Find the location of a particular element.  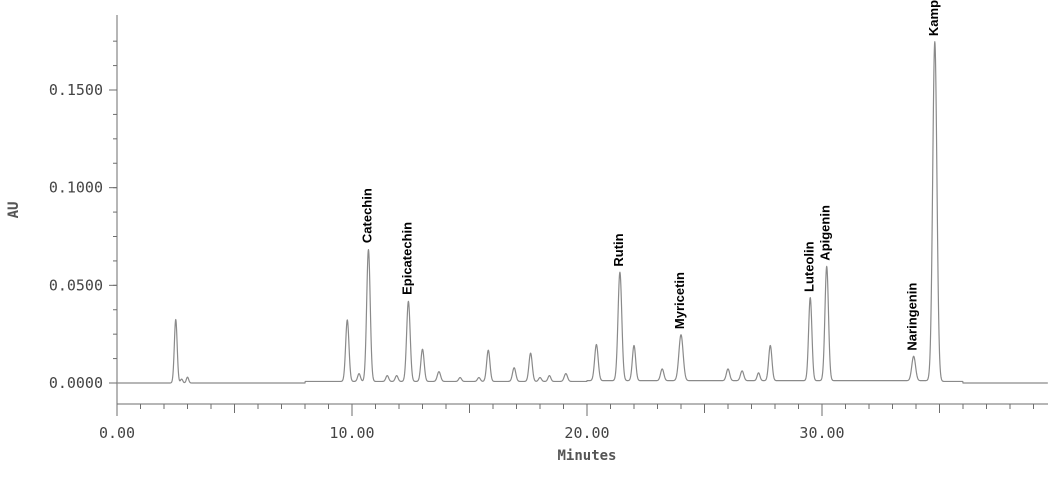

peak-label: Catechin is located at coordinates (366, 215).